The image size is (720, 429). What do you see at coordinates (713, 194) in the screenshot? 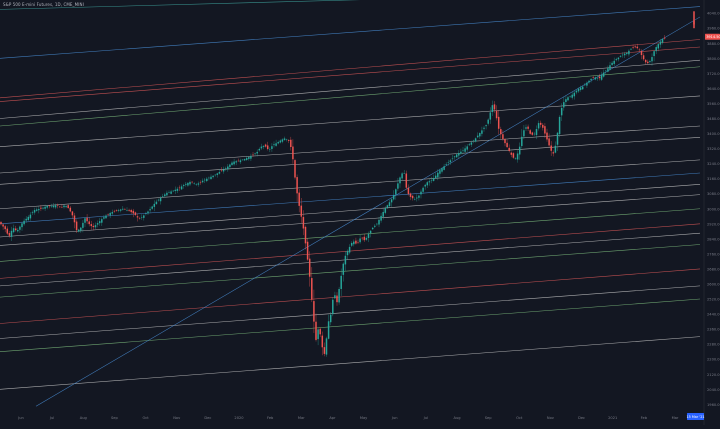
I see `price-tick-label: 3080.00` at bounding box center [713, 194].